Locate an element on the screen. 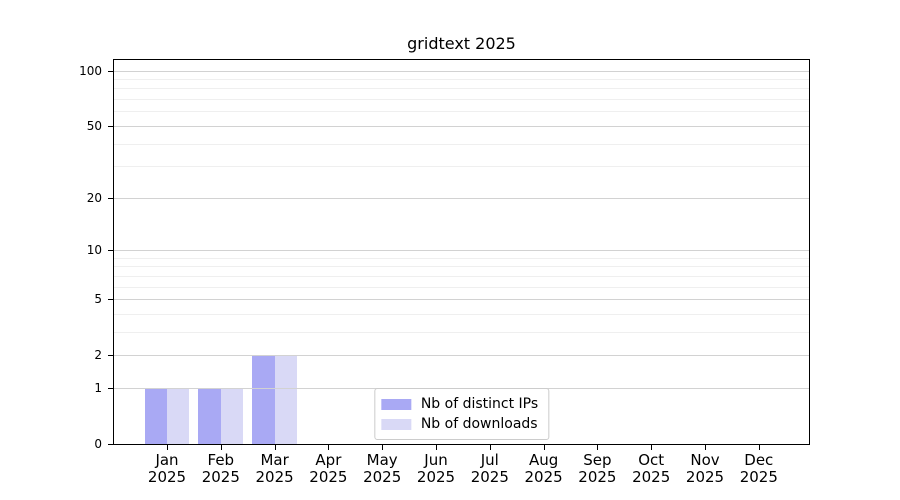  x-tick-month: Jan is located at coordinates (167, 460).